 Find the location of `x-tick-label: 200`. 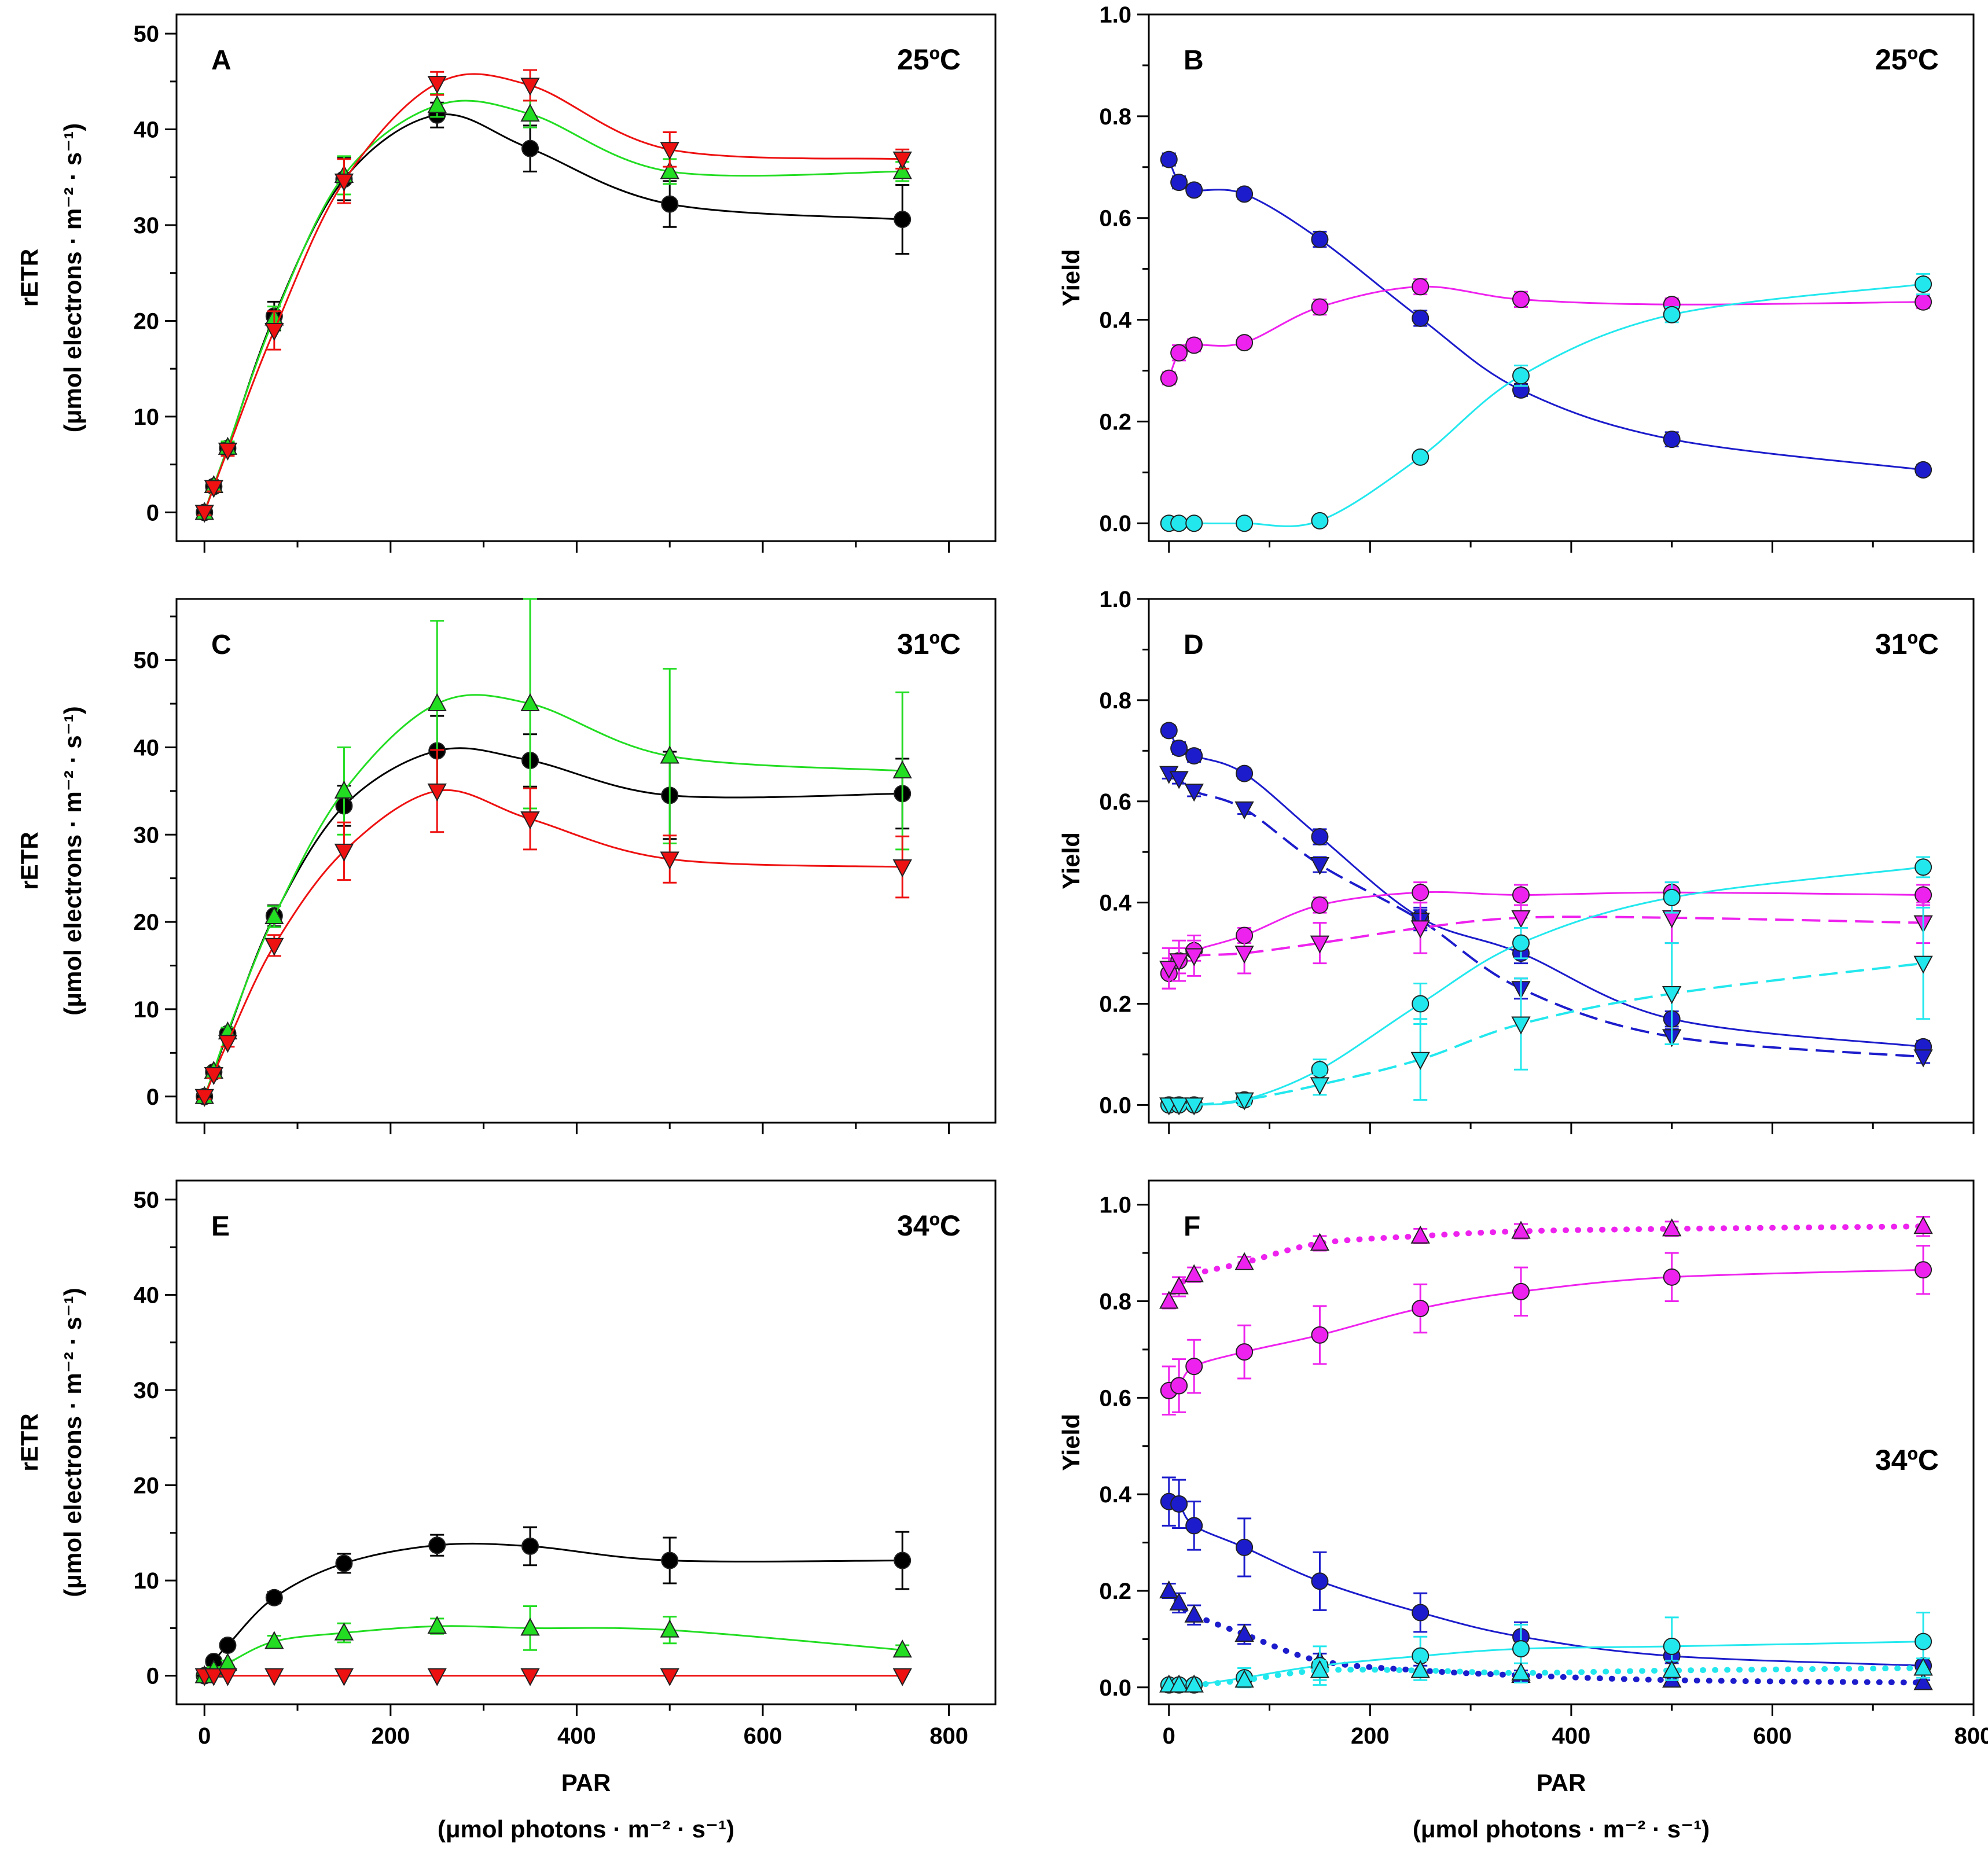

x-tick-label: 200 is located at coordinates (390, 1736).